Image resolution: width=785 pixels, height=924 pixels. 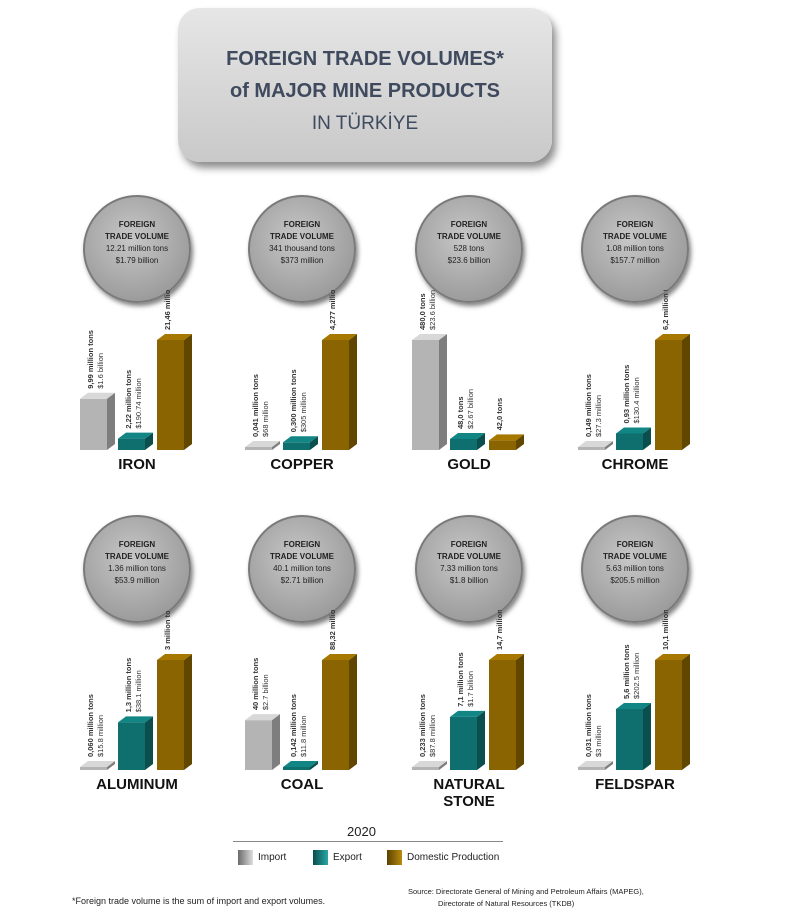 I want to click on bar-label-import: 0,149 million tons$27.3 million, so click(x=593, y=405).